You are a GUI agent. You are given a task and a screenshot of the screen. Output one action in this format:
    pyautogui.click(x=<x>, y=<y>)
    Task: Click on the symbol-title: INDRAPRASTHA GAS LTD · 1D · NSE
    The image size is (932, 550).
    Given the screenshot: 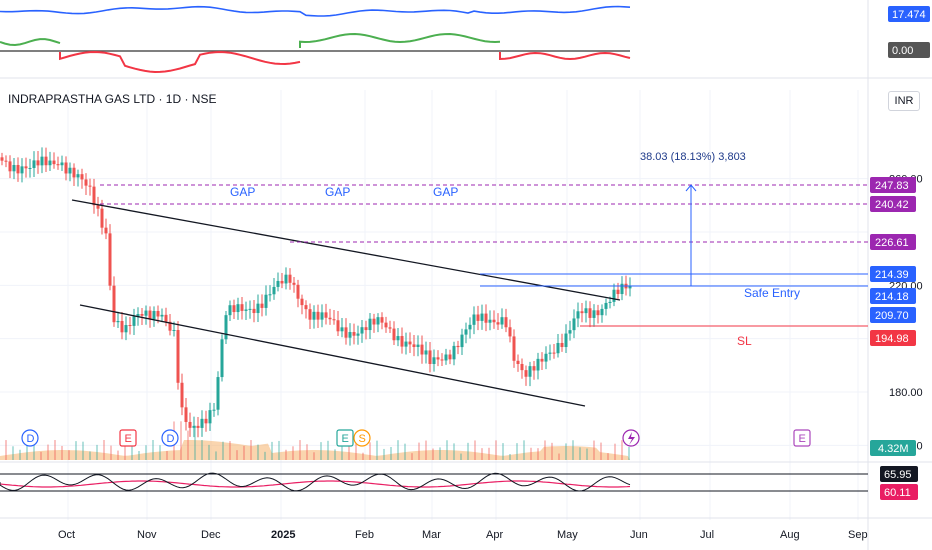 What is the action you would take?
    pyautogui.click(x=112, y=99)
    